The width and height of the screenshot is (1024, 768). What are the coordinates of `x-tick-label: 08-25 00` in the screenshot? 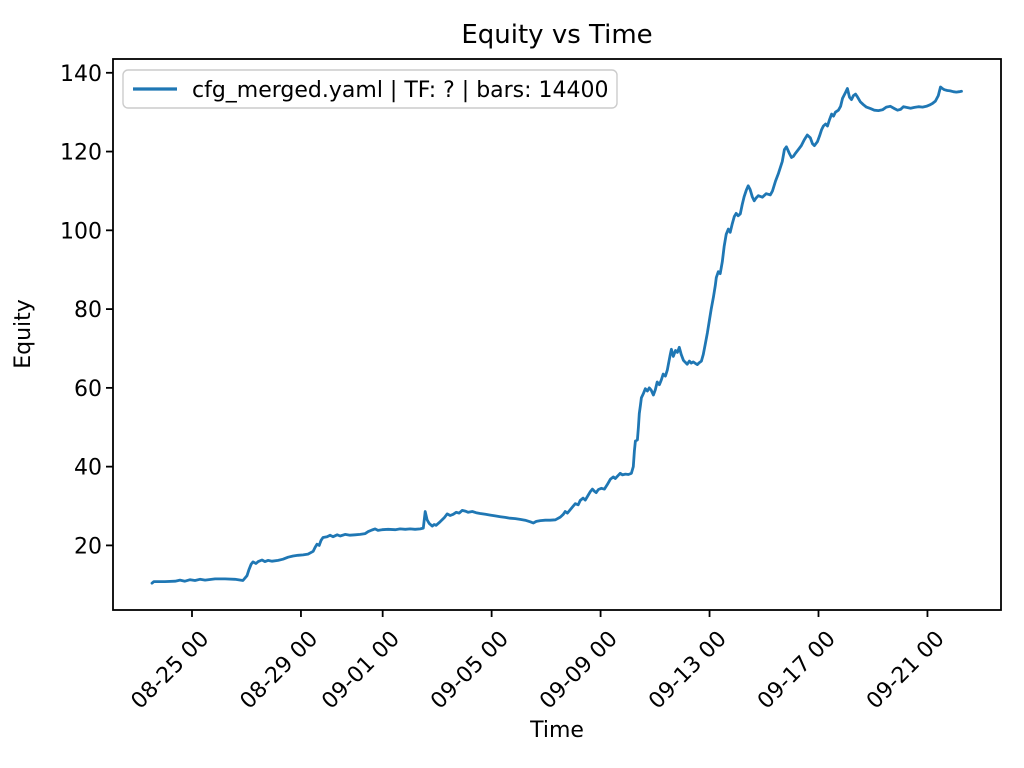 It's located at (171, 671).